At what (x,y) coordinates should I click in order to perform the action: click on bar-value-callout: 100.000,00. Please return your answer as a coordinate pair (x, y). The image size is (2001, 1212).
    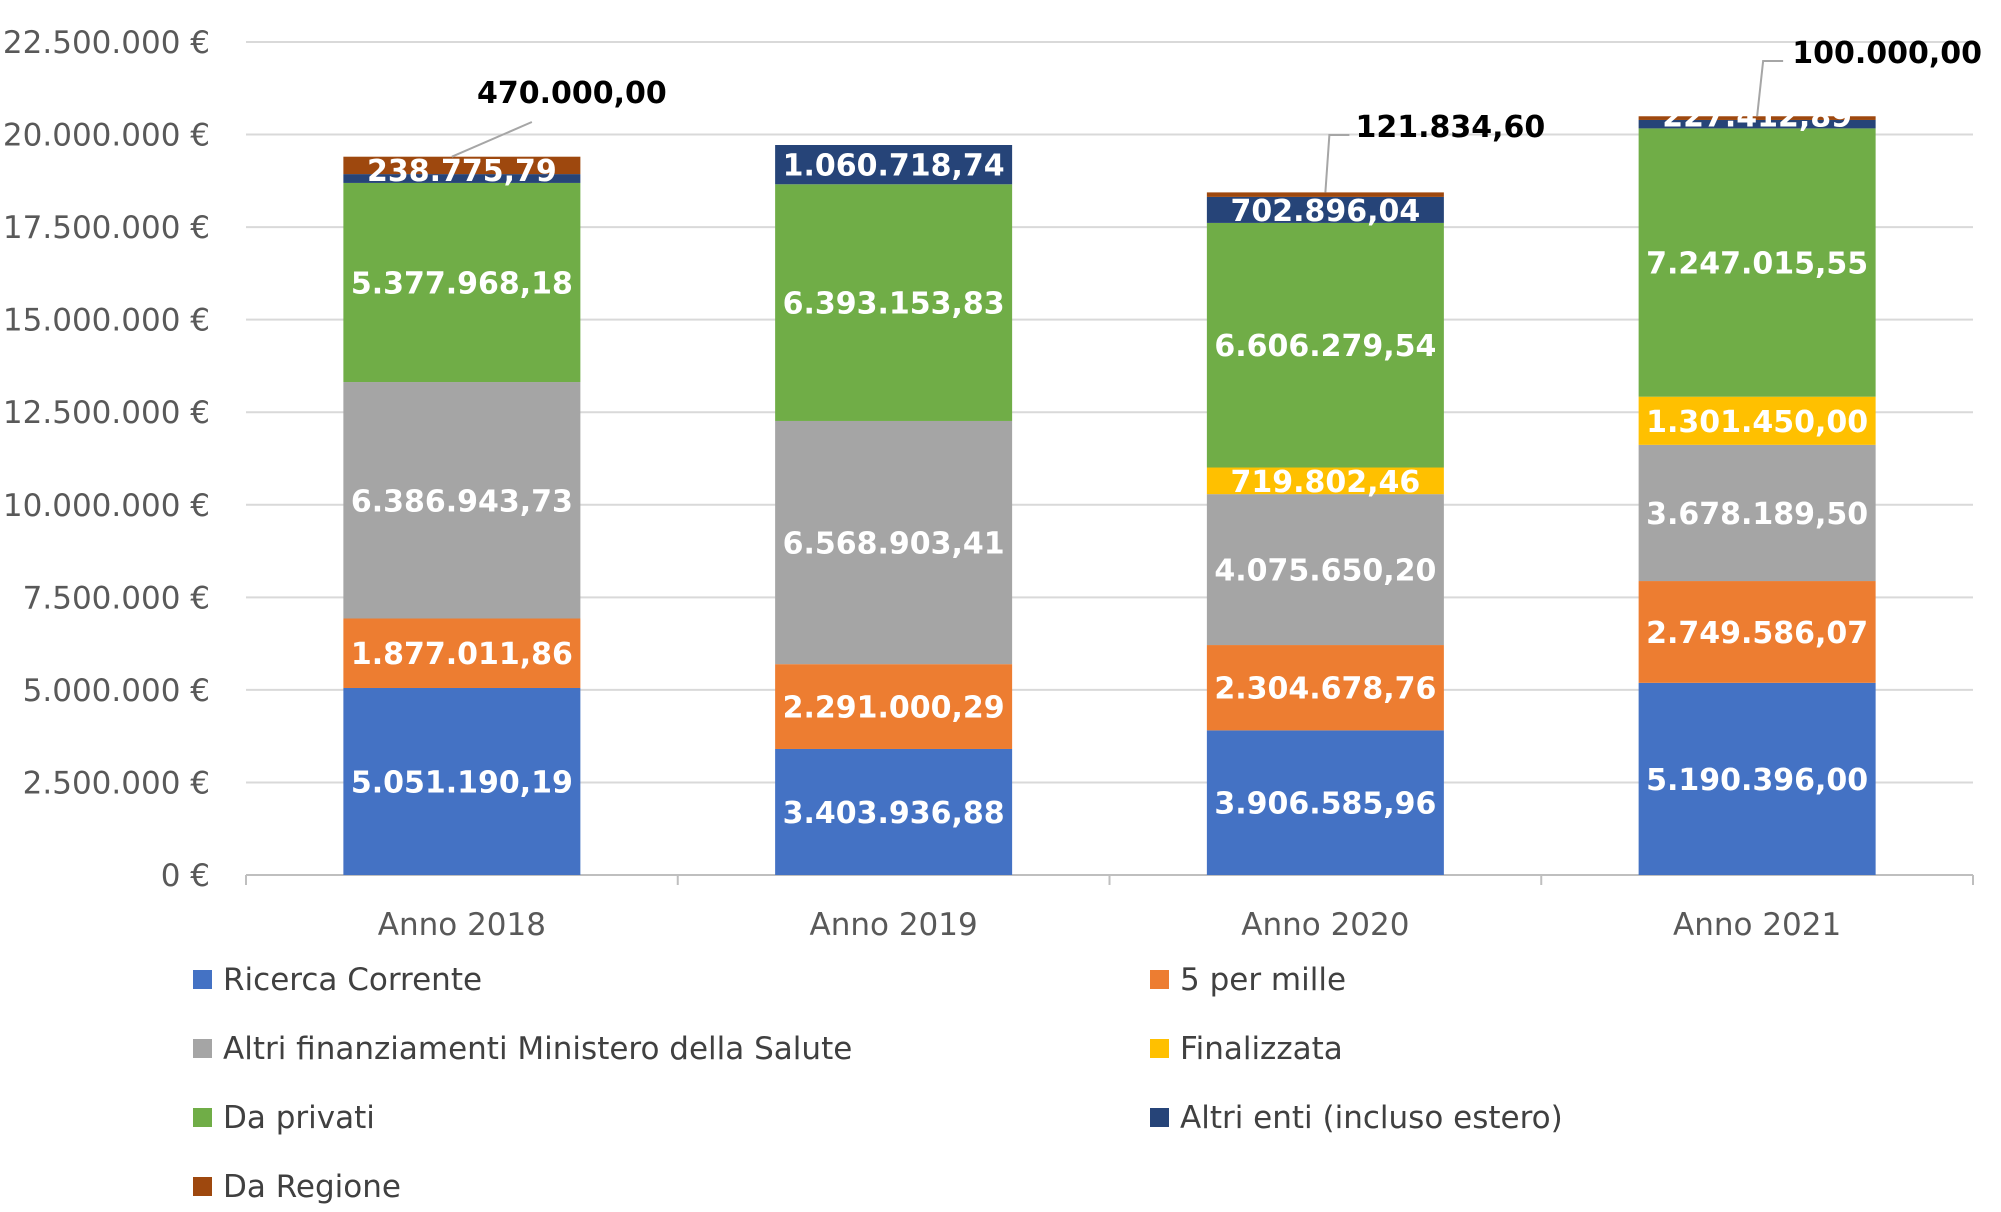
    Looking at the image, I should click on (1887, 53).